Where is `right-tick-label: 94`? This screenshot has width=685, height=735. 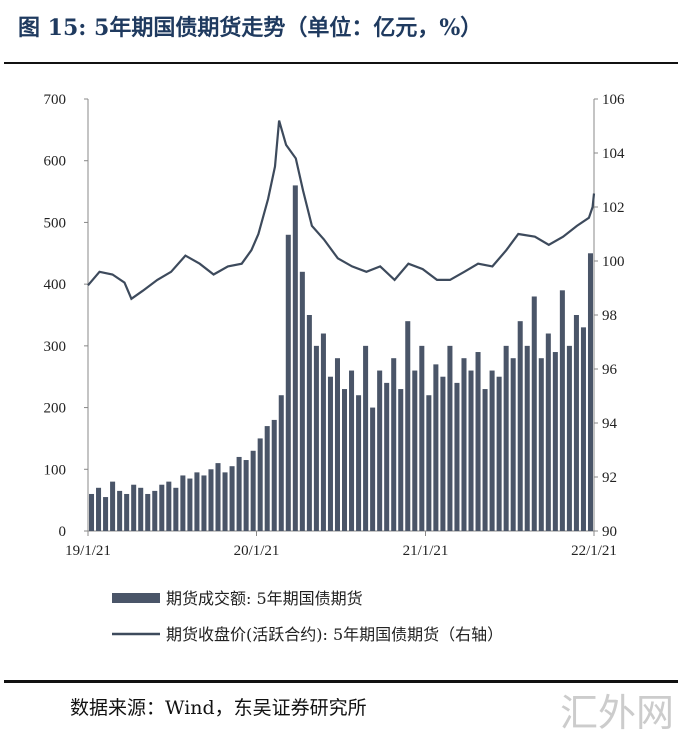
right-tick-label: 94 is located at coordinates (610, 424).